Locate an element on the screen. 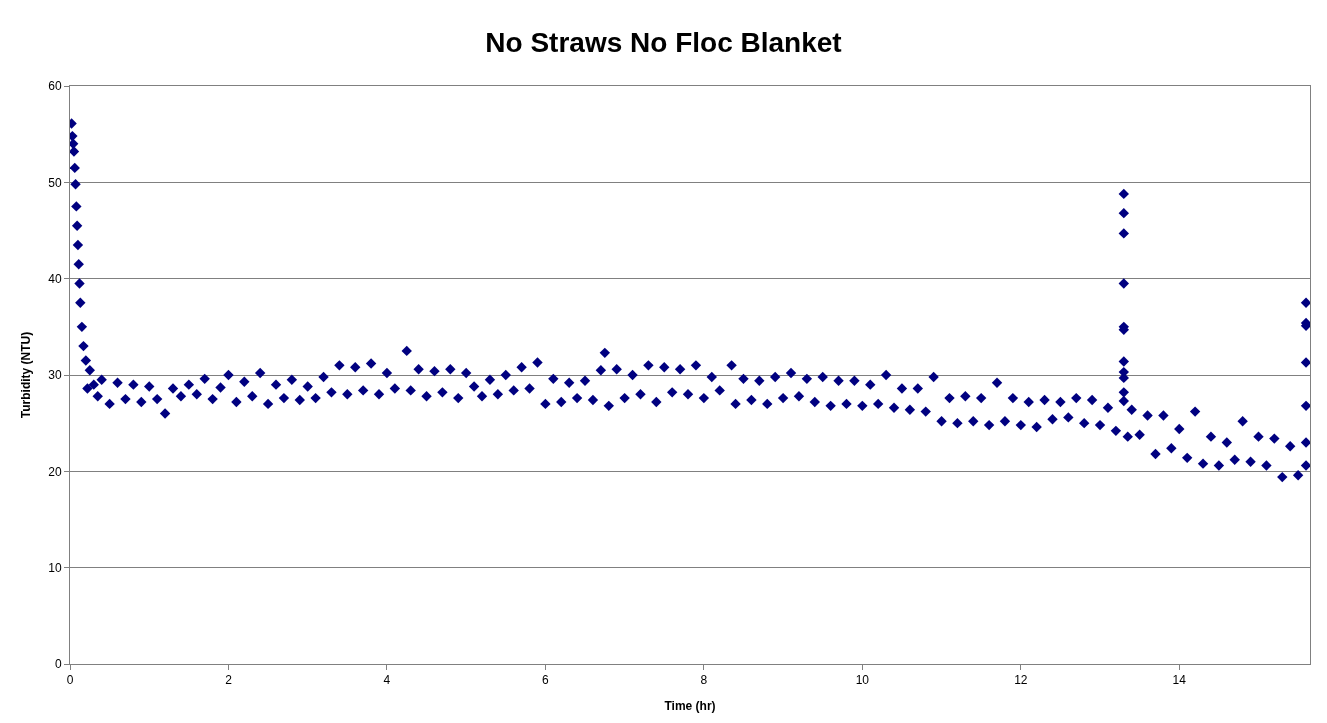  x-tick-label: 10 is located at coordinates (862, 680).